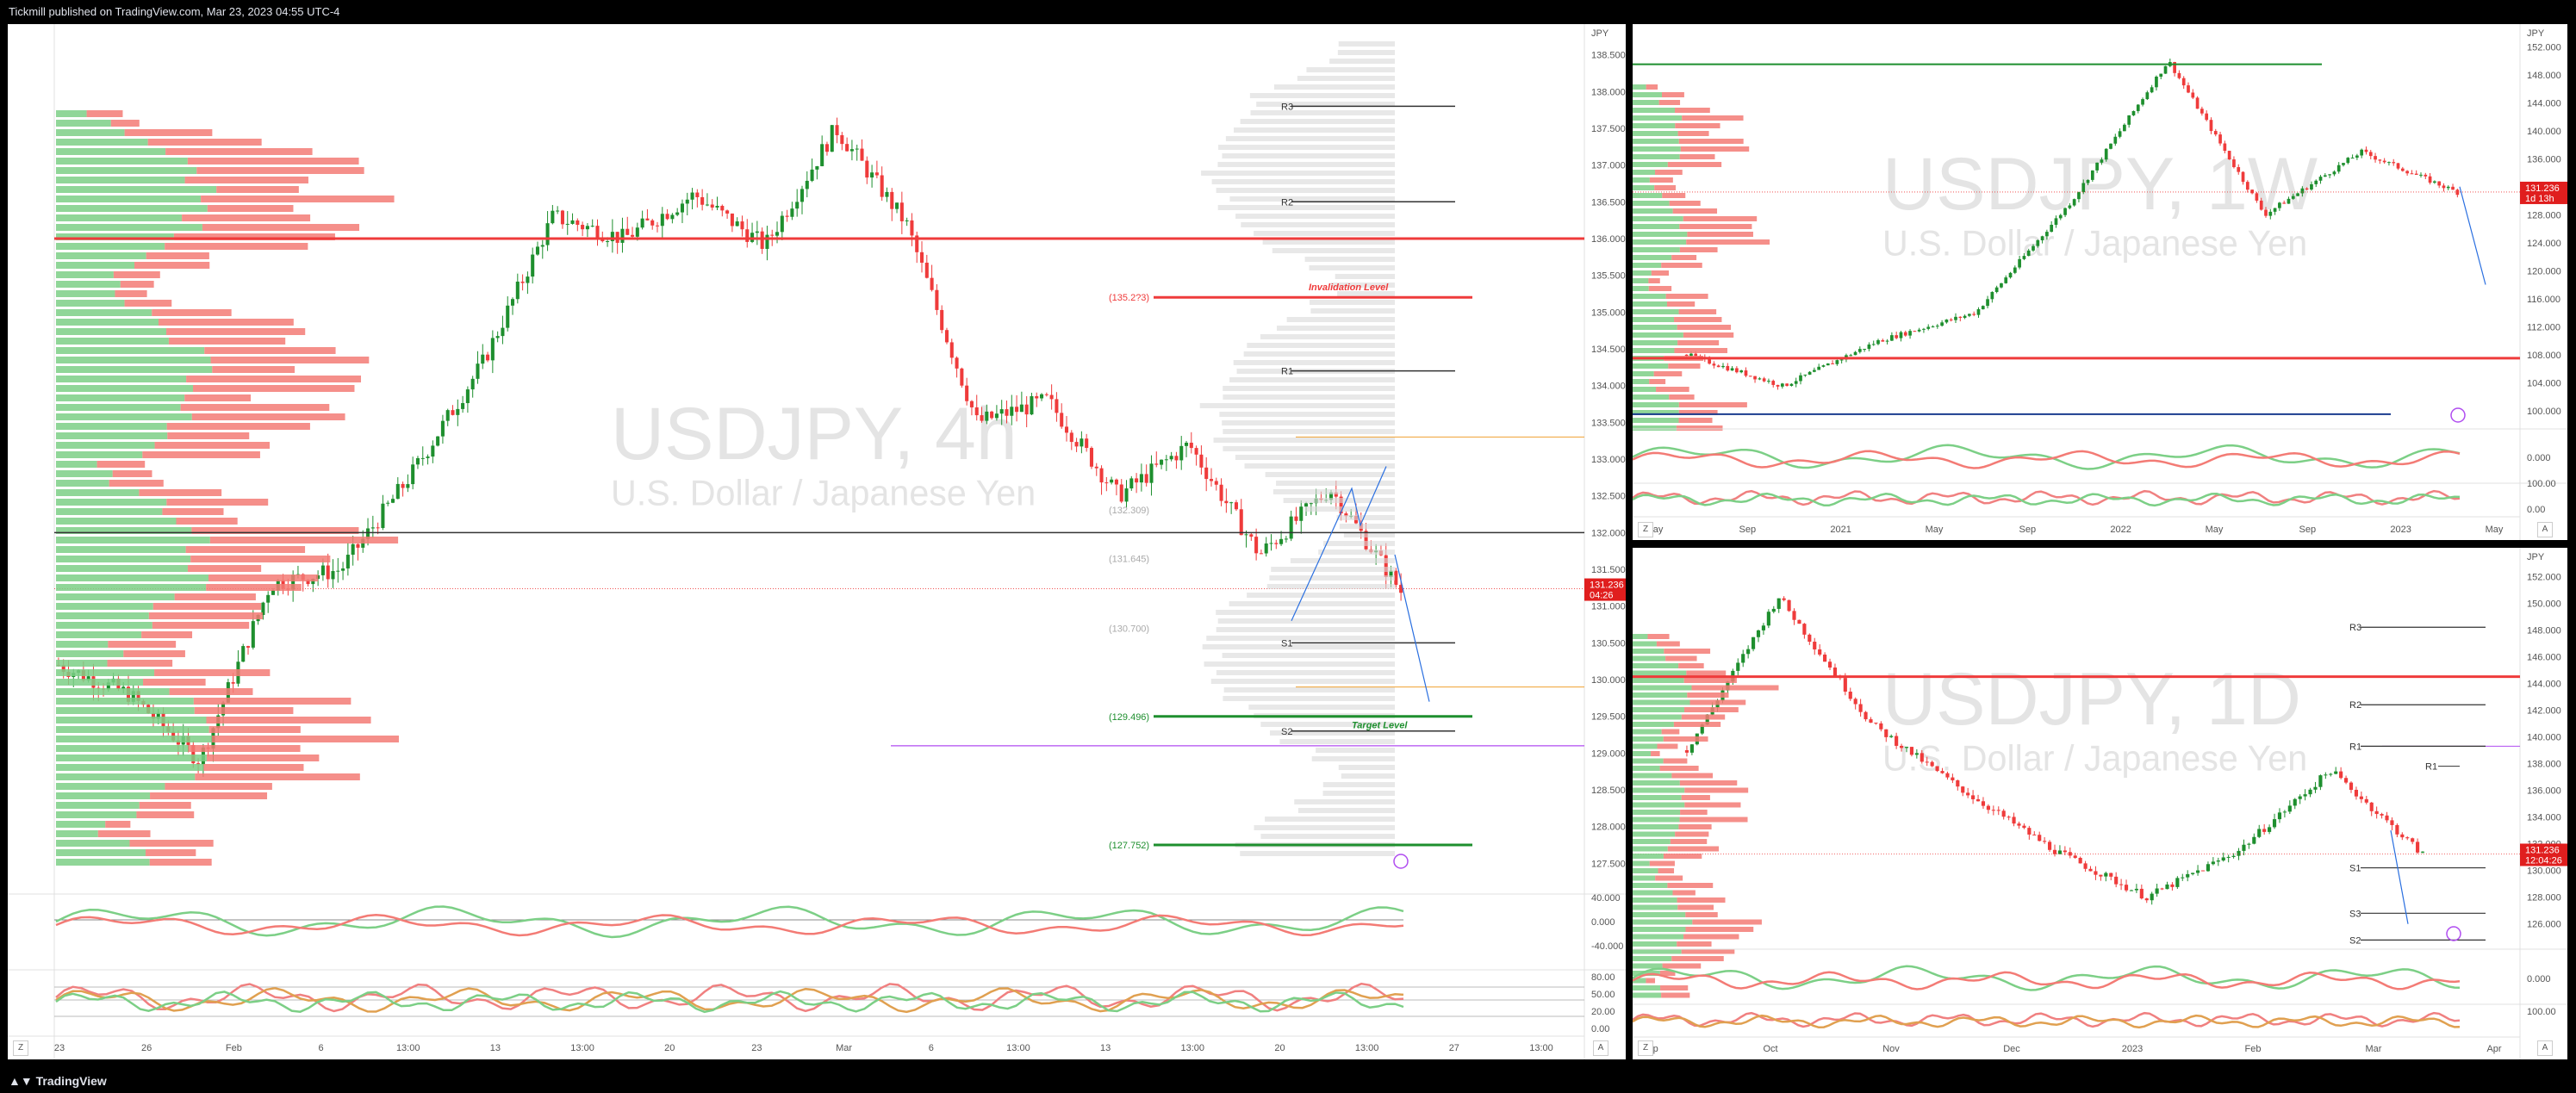 The height and width of the screenshot is (1093, 2576). I want to click on time-axis-label: 13:00, so click(1018, 1048).